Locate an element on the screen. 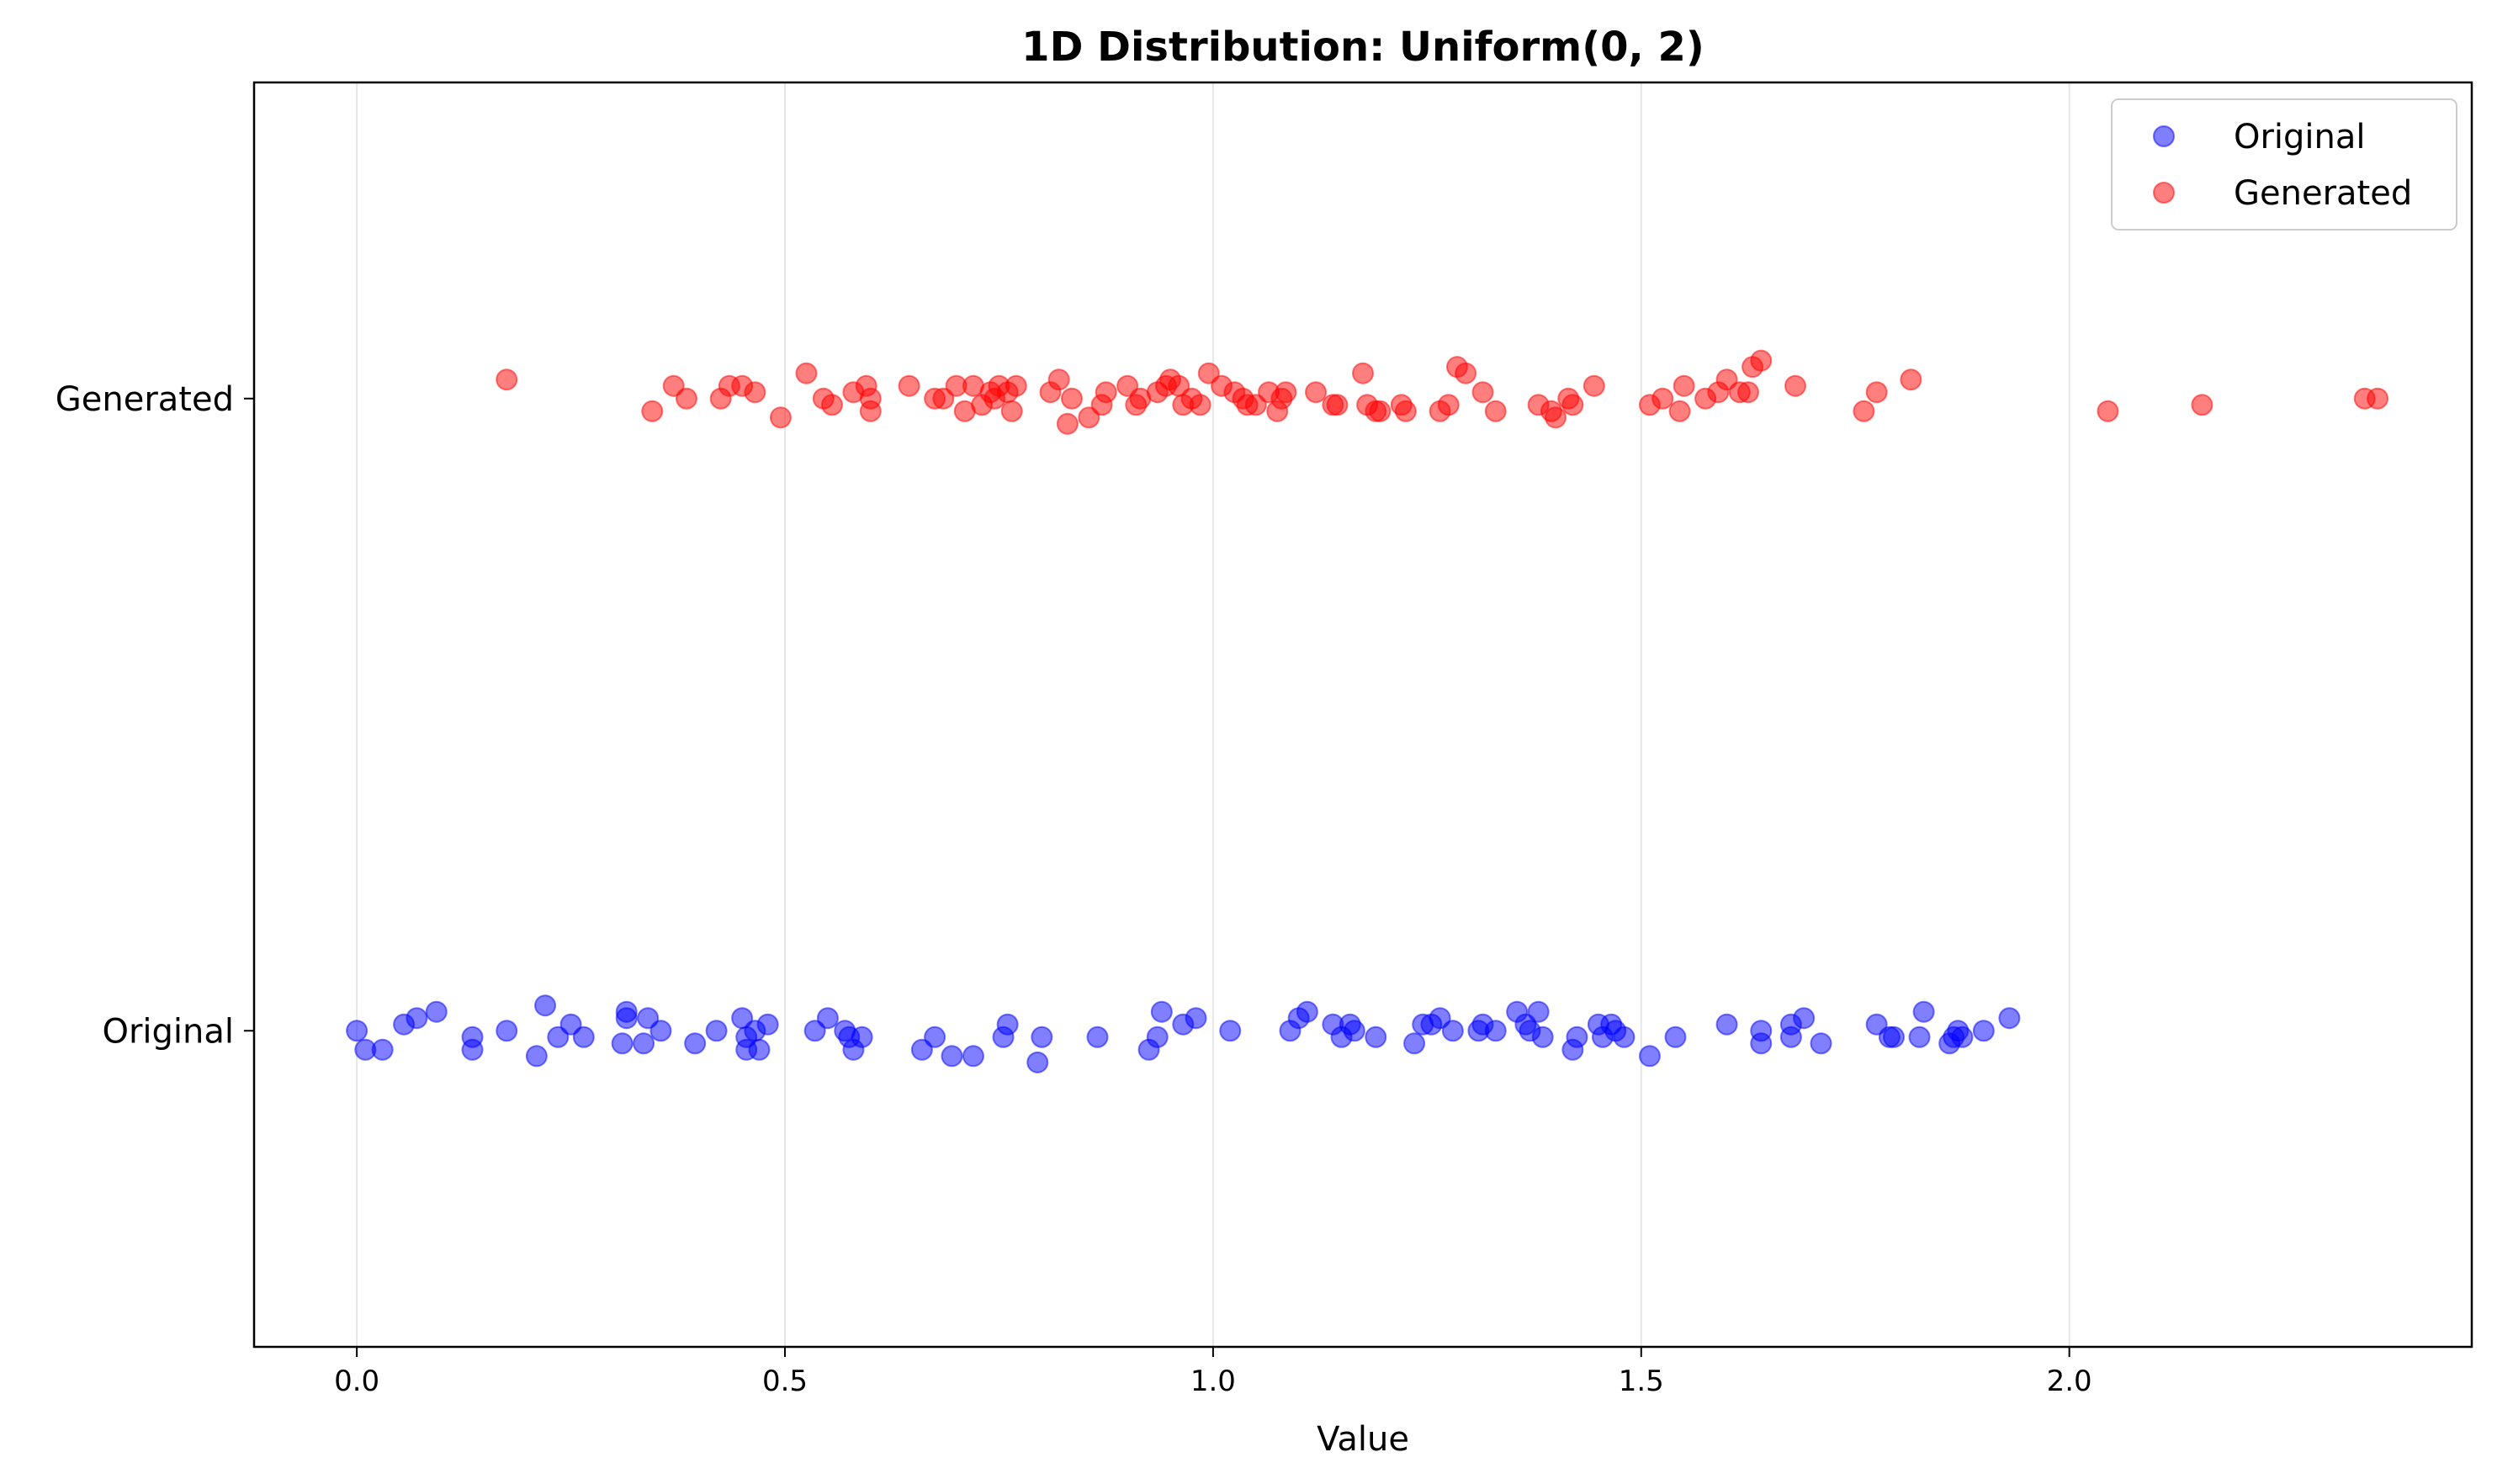  legend: Original Generated is located at coordinates (2284, 164).